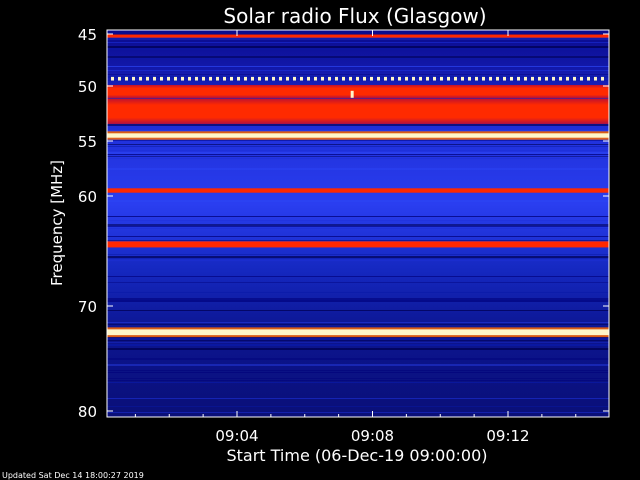 Image resolution: width=640 pixels, height=480 pixels. Describe the element at coordinates (87, 87) in the screenshot. I see `y-tick-label: 50` at that location.